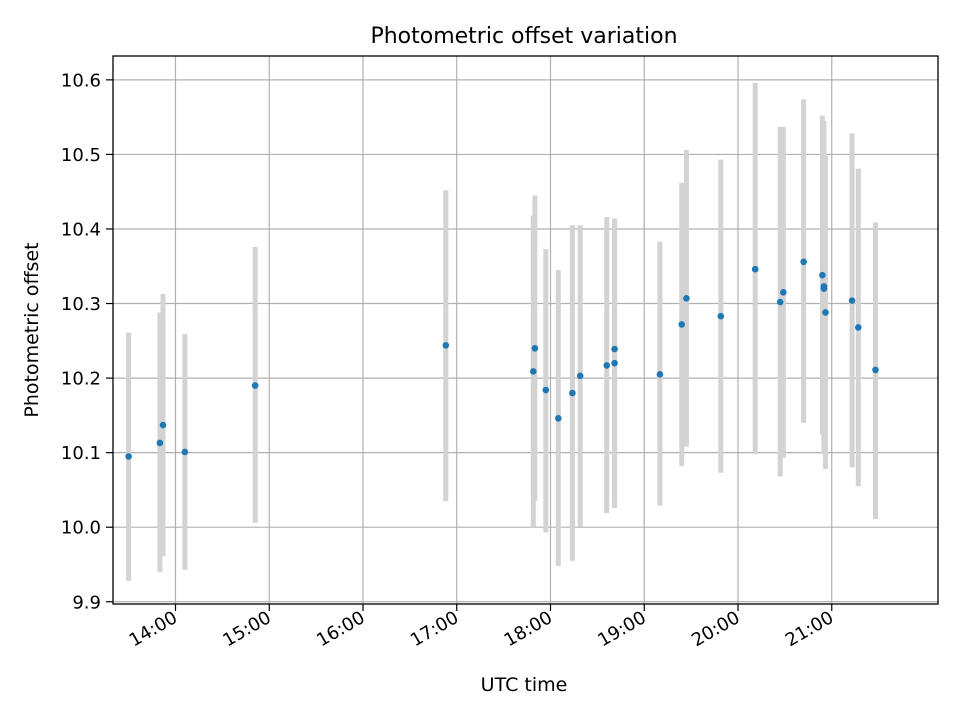  What do you see at coordinates (481, 627) in the screenshot?
I see `x-tick-layer: 14:00 15:00 16:00 17:00 18:00 19:00 20:00 21:00` at bounding box center [481, 627].